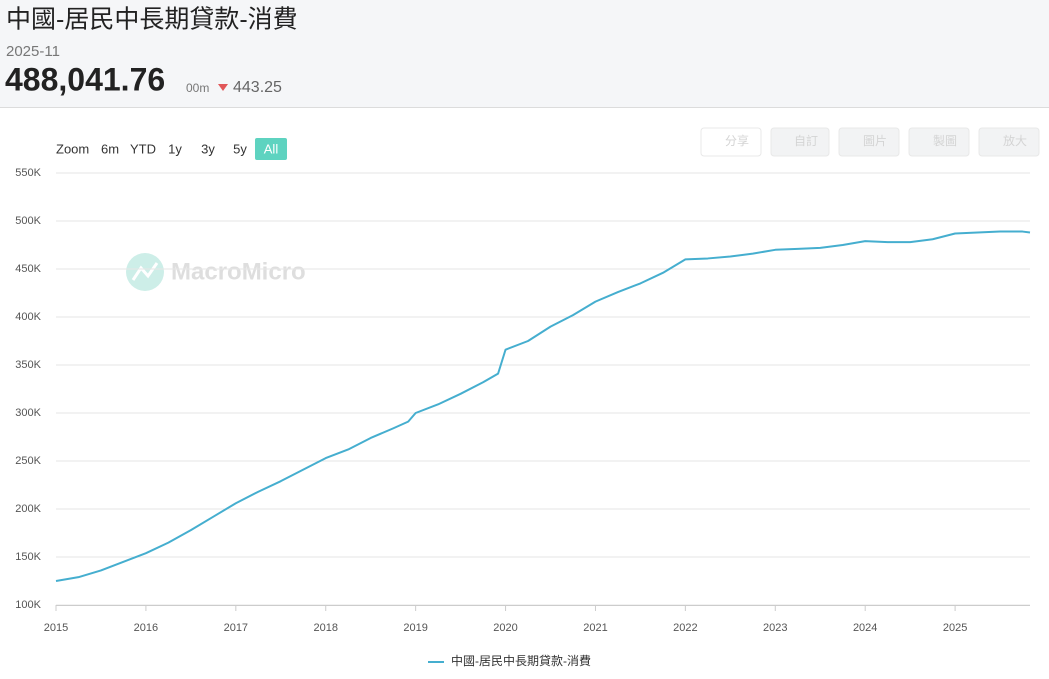 This screenshot has height=679, width=1049. I want to click on zoom-label: Zoom, so click(72, 148).